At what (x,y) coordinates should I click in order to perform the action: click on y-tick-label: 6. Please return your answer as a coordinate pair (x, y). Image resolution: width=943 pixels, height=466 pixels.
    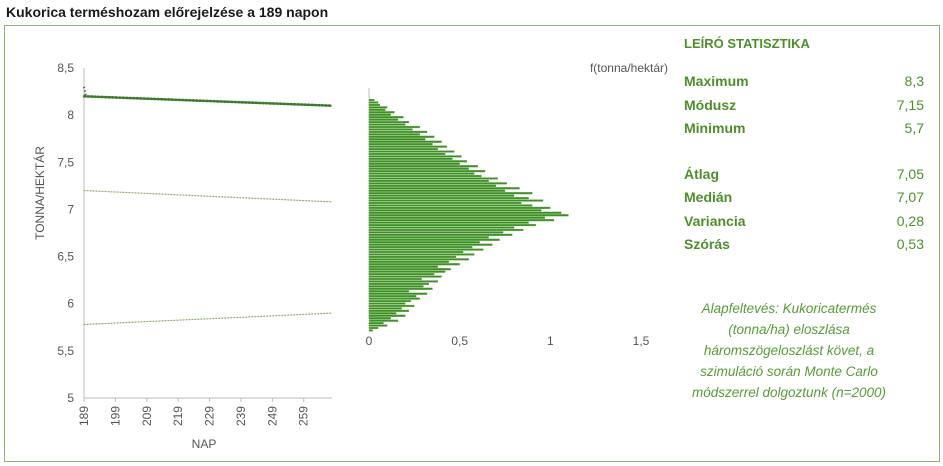
    Looking at the image, I should click on (70, 304).